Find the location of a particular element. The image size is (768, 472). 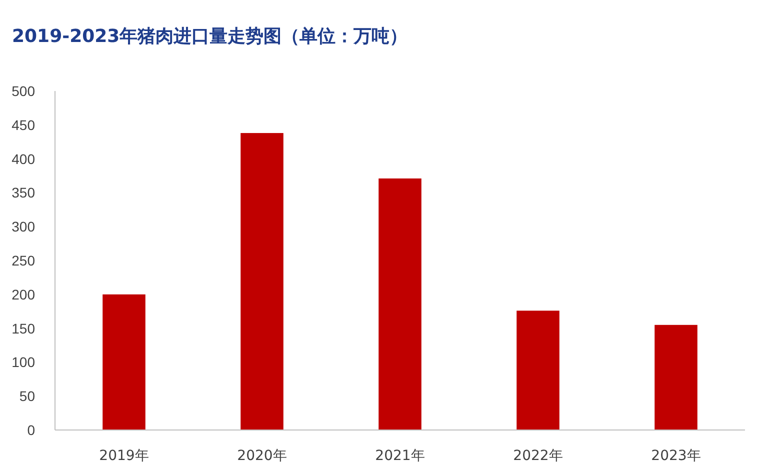

y-tick-label: 400 is located at coordinates (24, 158).